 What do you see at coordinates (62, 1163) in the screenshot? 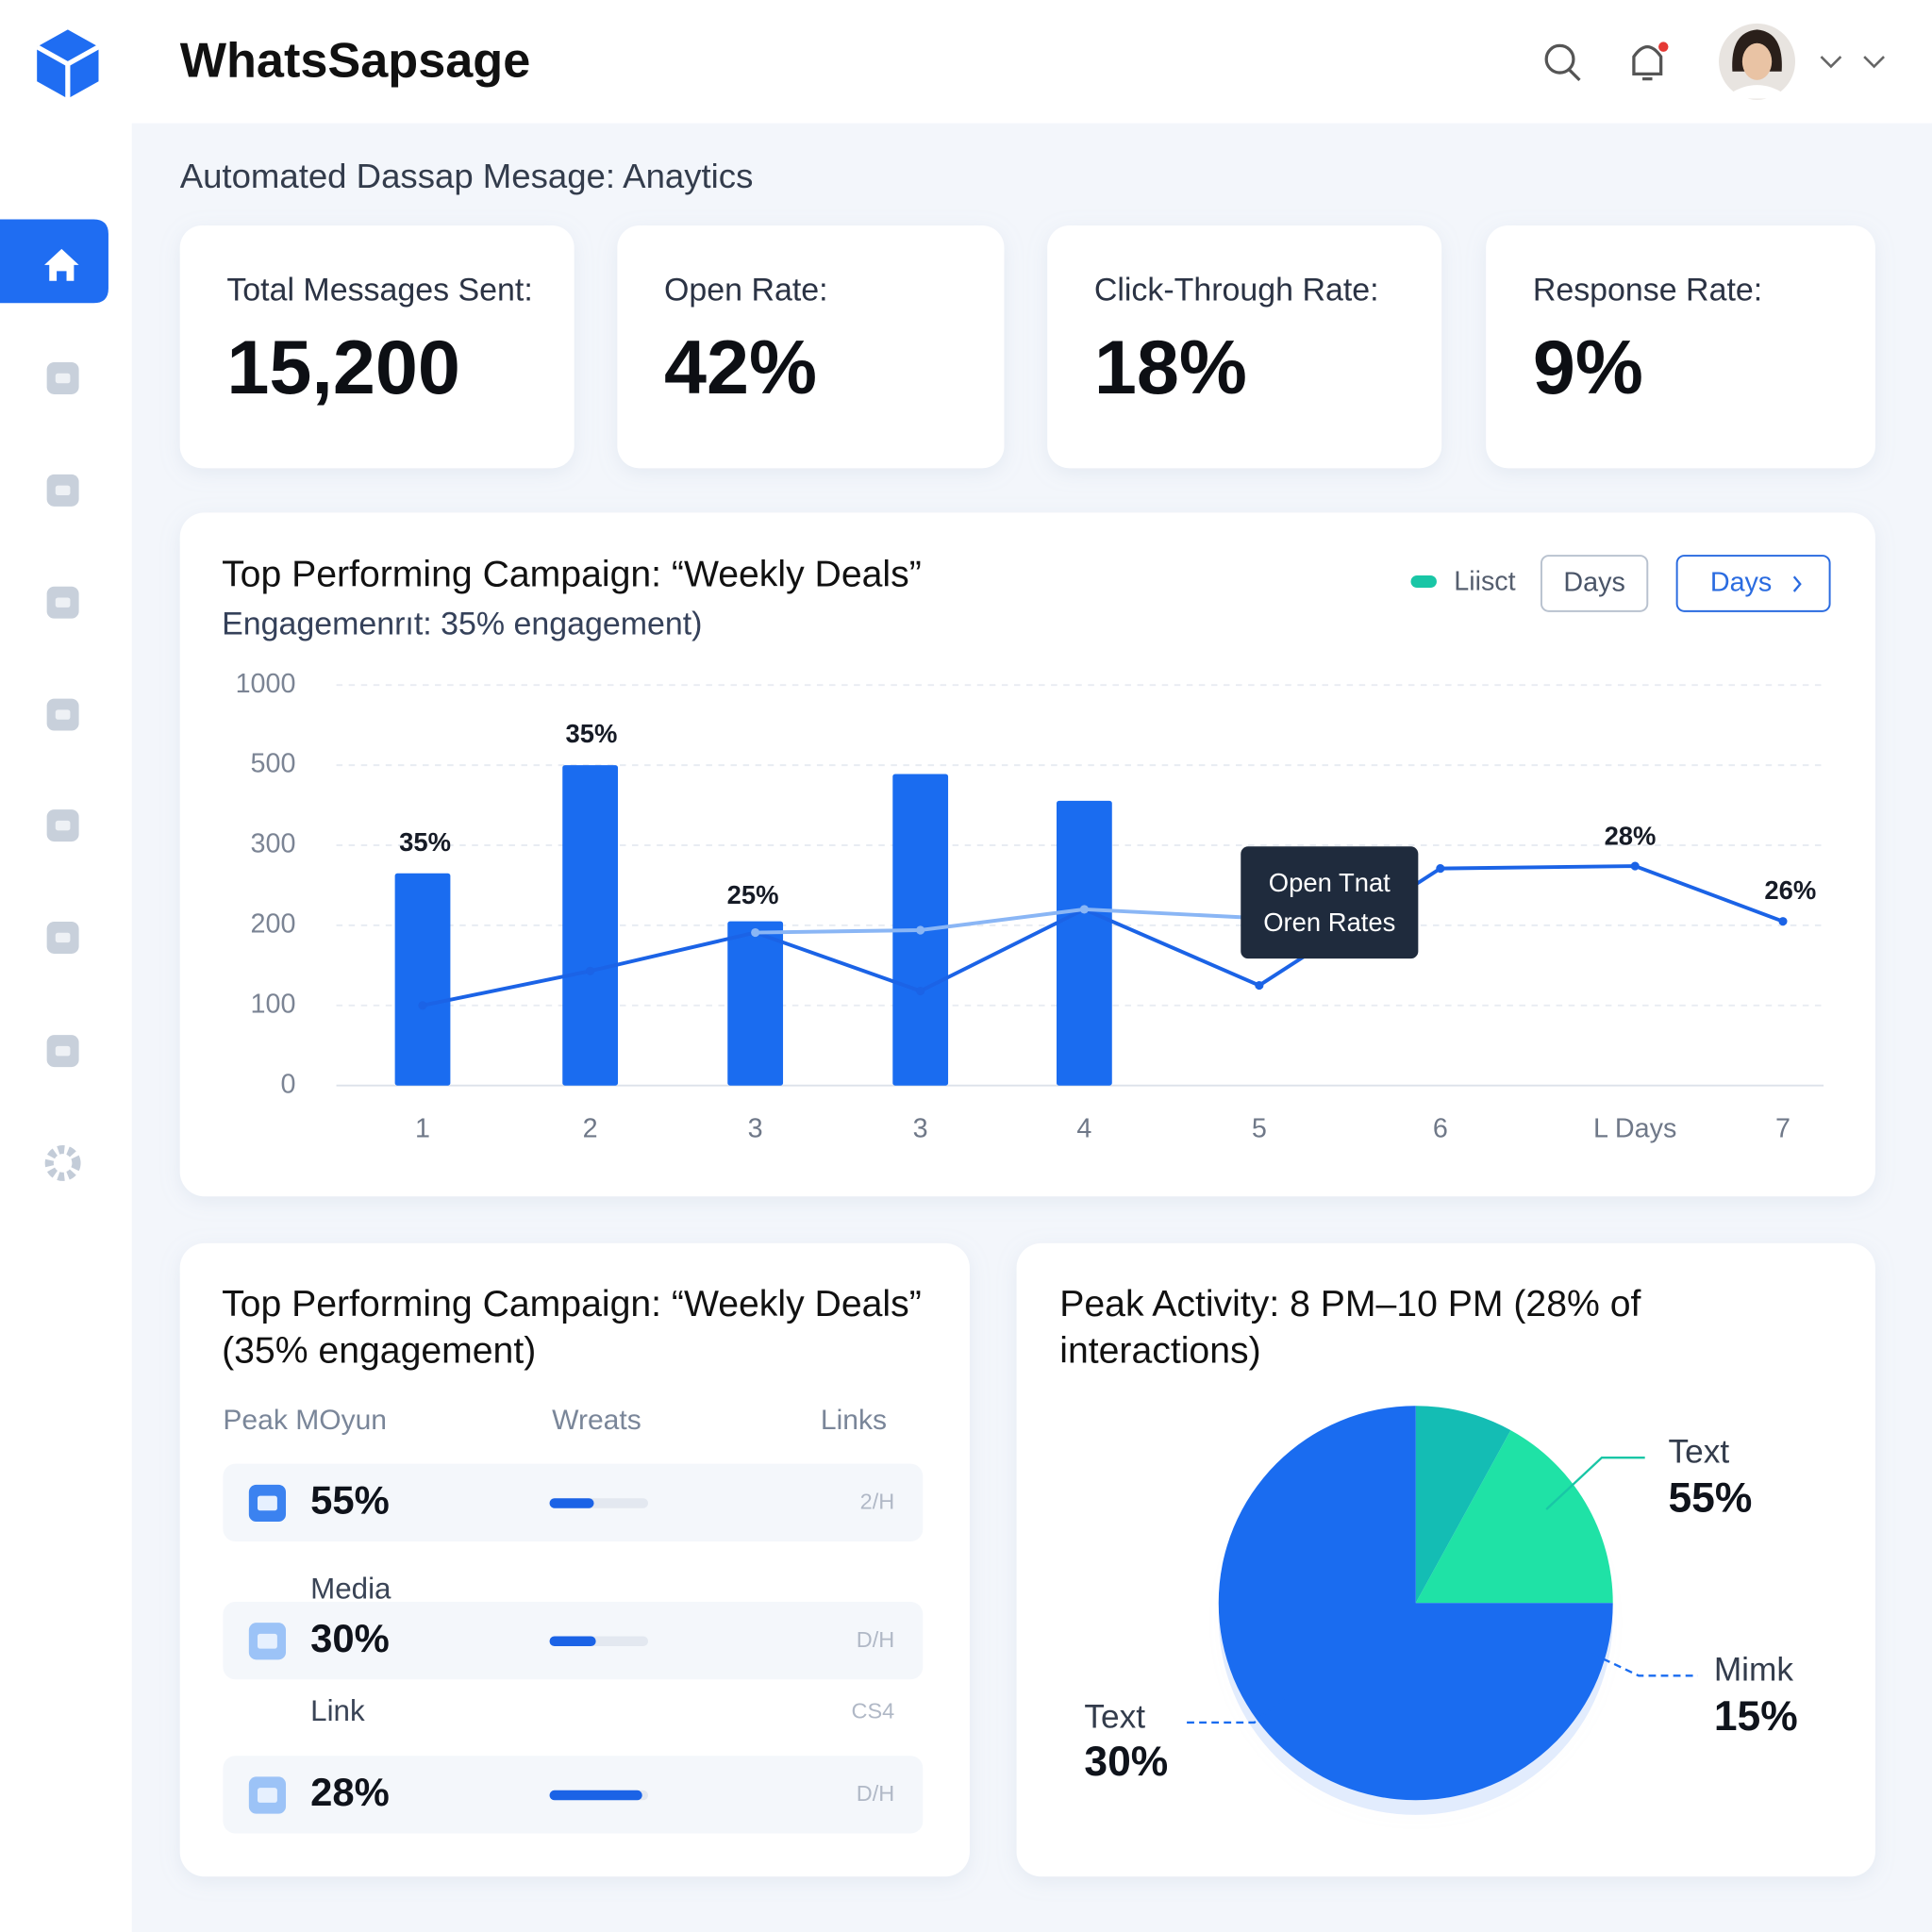
I see `nav-icon` at bounding box center [62, 1163].